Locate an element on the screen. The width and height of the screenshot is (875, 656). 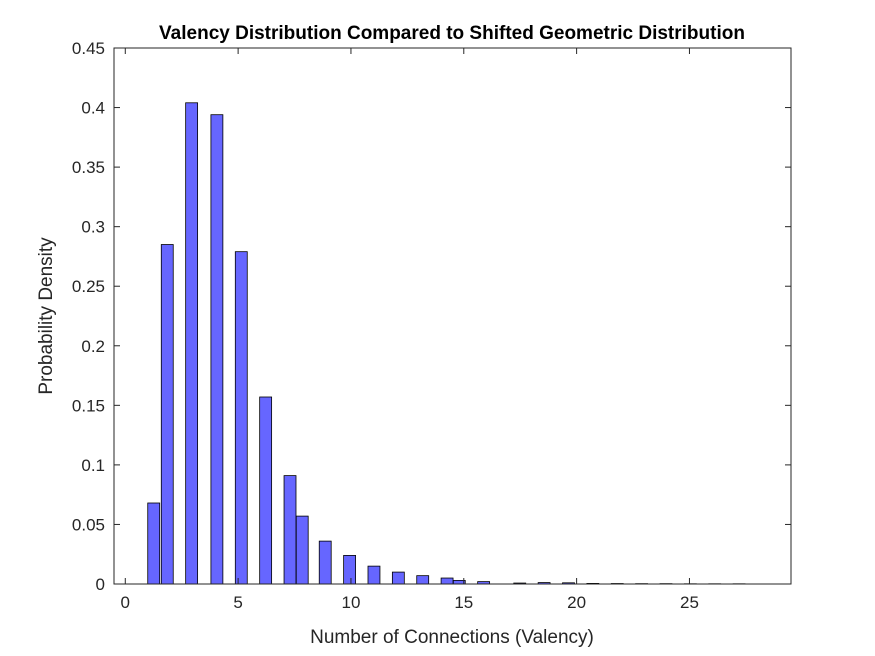
x-axis-label: Number of Connections (Valency) is located at coordinates (452, 637).